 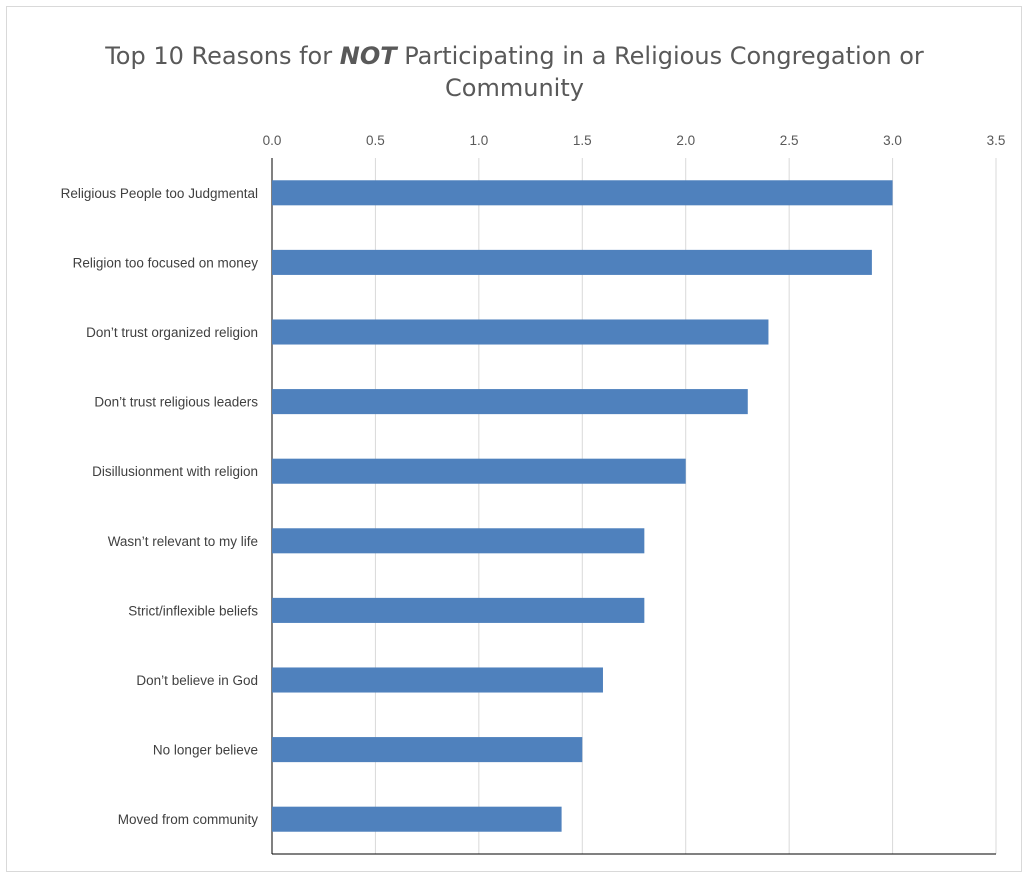 What do you see at coordinates (166, 262) in the screenshot?
I see `category-label: Religion too focused on money` at bounding box center [166, 262].